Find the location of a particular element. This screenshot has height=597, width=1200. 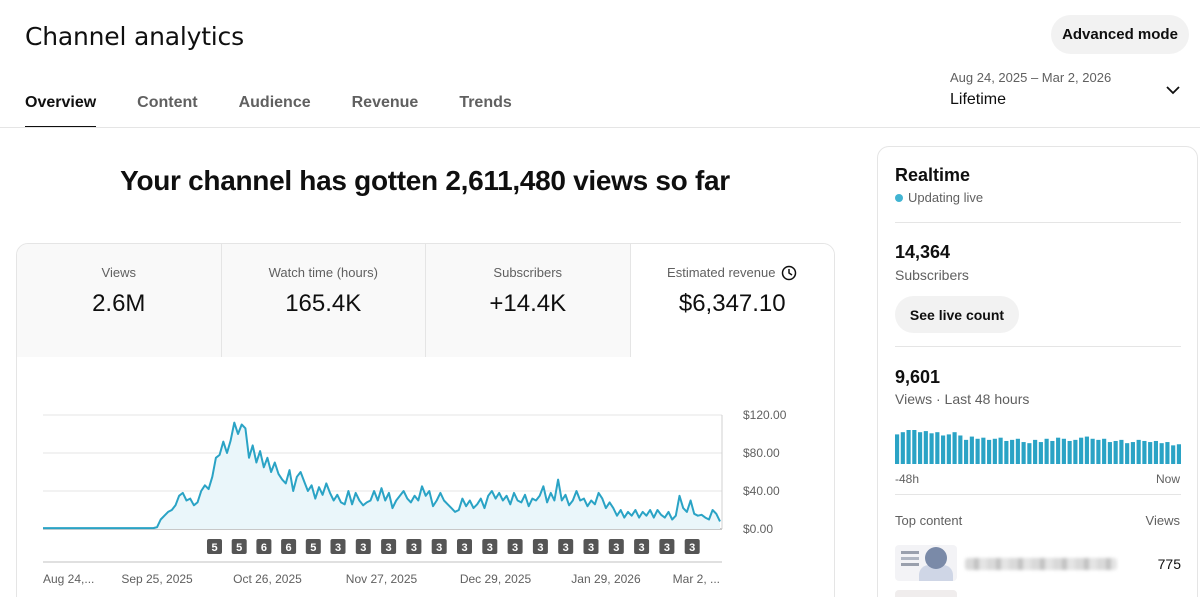

annotation-count: 6 is located at coordinates (289, 548).